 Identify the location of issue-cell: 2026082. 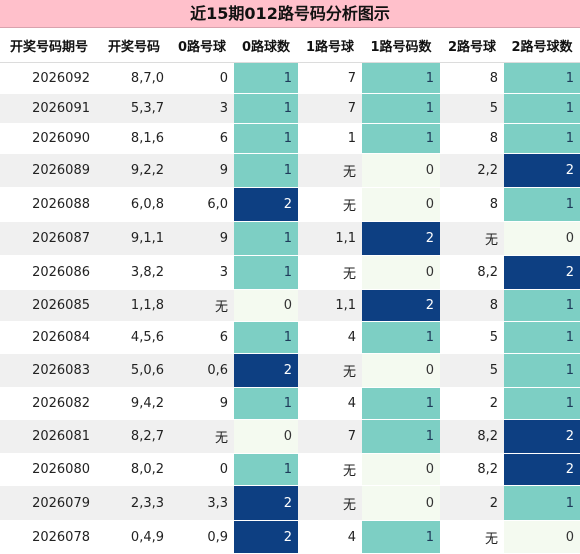
(49, 403).